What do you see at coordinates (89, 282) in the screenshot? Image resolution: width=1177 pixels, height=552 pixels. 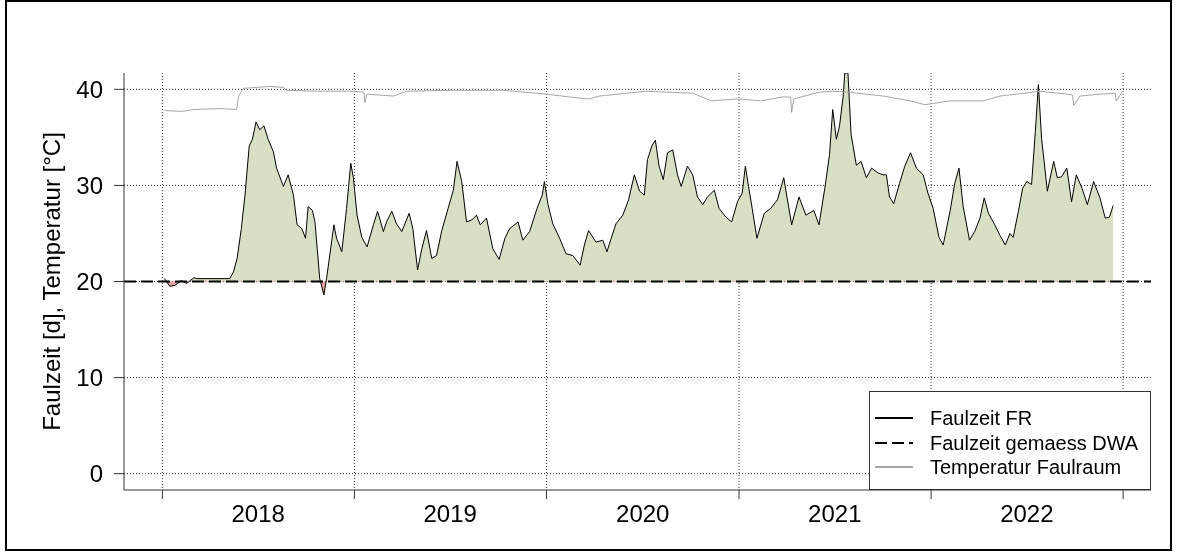 I see `y-tick-label: 20` at bounding box center [89, 282].